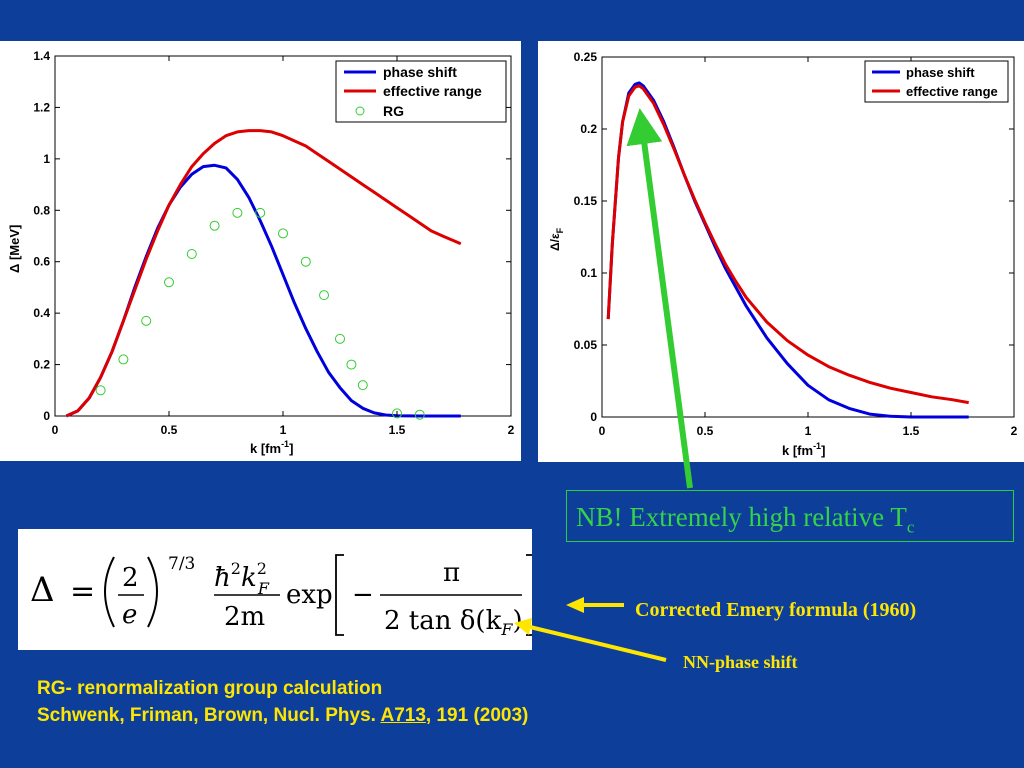  I want to click on formula-e: e, so click(129, 615).